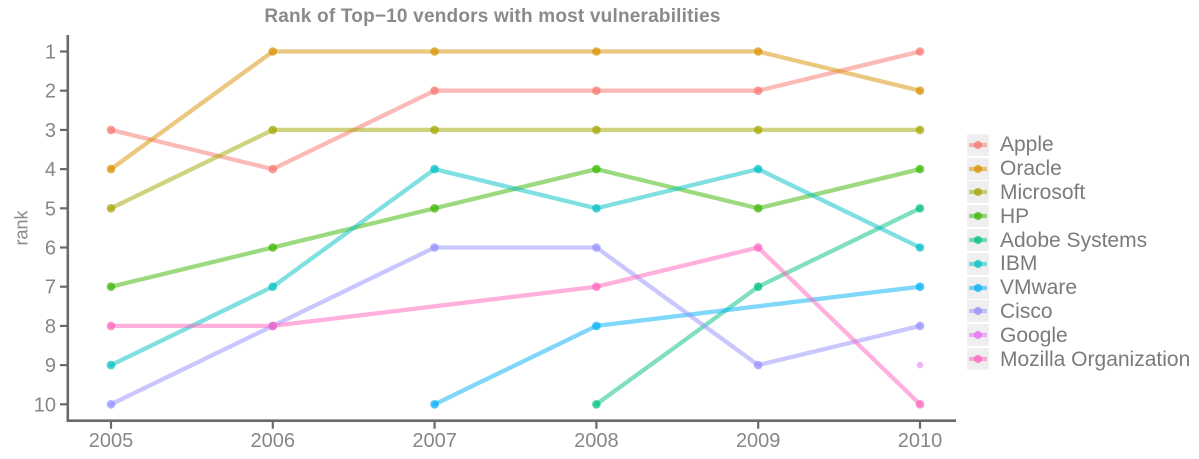 The width and height of the screenshot is (1199, 459). What do you see at coordinates (1078, 312) in the screenshot?
I see `legend-item-cisco: Cisco` at bounding box center [1078, 312].